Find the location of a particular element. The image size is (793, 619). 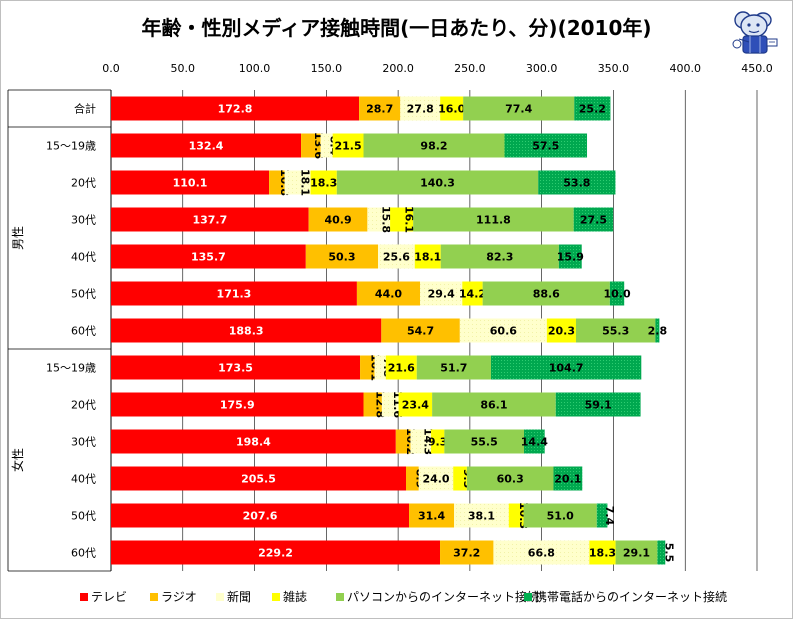

data-label: 24.0 is located at coordinates (435, 479).